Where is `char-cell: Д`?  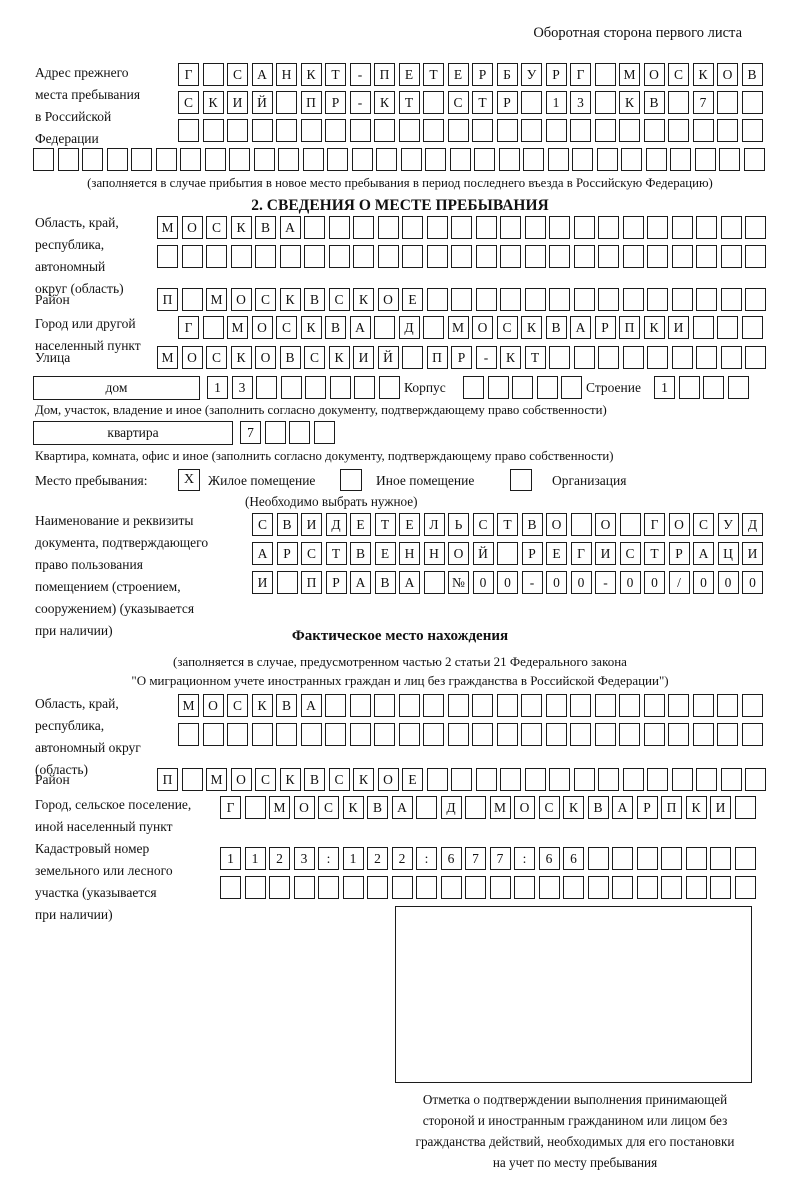 char-cell: Д is located at coordinates (336, 524).